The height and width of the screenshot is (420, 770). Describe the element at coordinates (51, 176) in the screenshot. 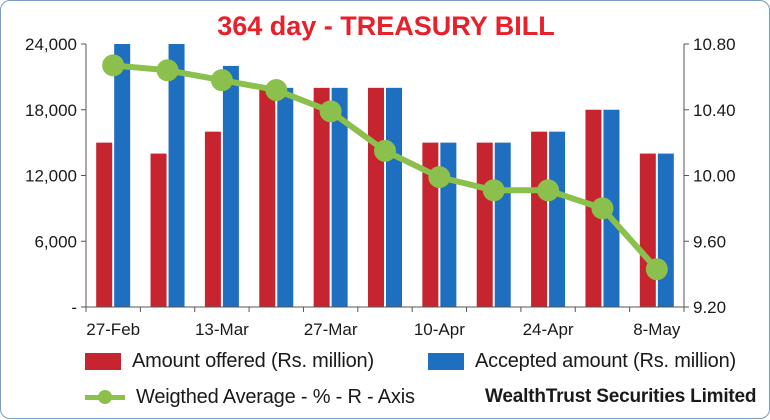

I see `left-tick-label-2: 12,000` at that location.